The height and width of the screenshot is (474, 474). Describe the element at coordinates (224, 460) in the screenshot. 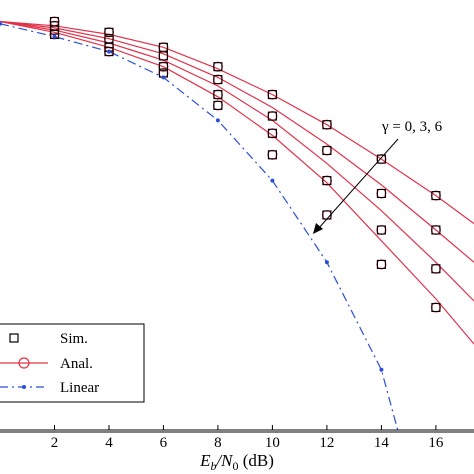

I see `x-title-n: /N` at that location.